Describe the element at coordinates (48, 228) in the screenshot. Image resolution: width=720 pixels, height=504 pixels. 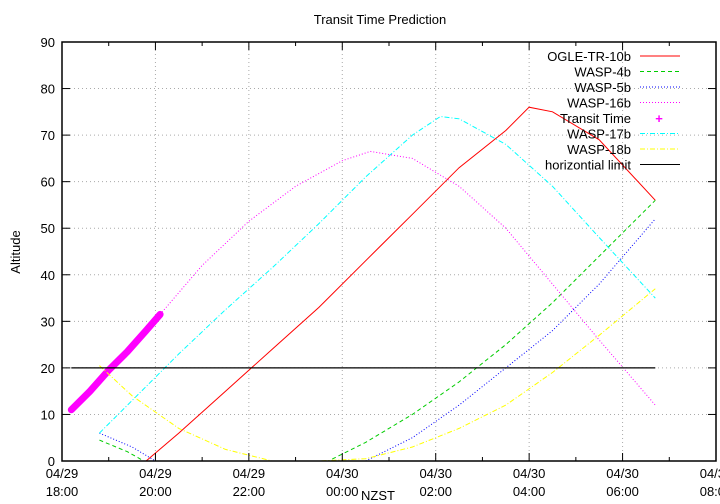
I see `y-tick-label: 50` at that location.